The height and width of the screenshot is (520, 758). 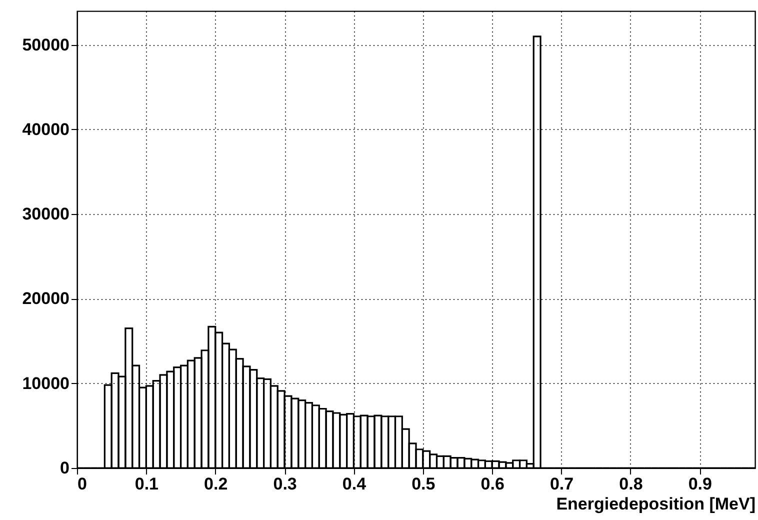 What do you see at coordinates (492, 484) in the screenshot?
I see `x-tick-label: 0.6` at bounding box center [492, 484].